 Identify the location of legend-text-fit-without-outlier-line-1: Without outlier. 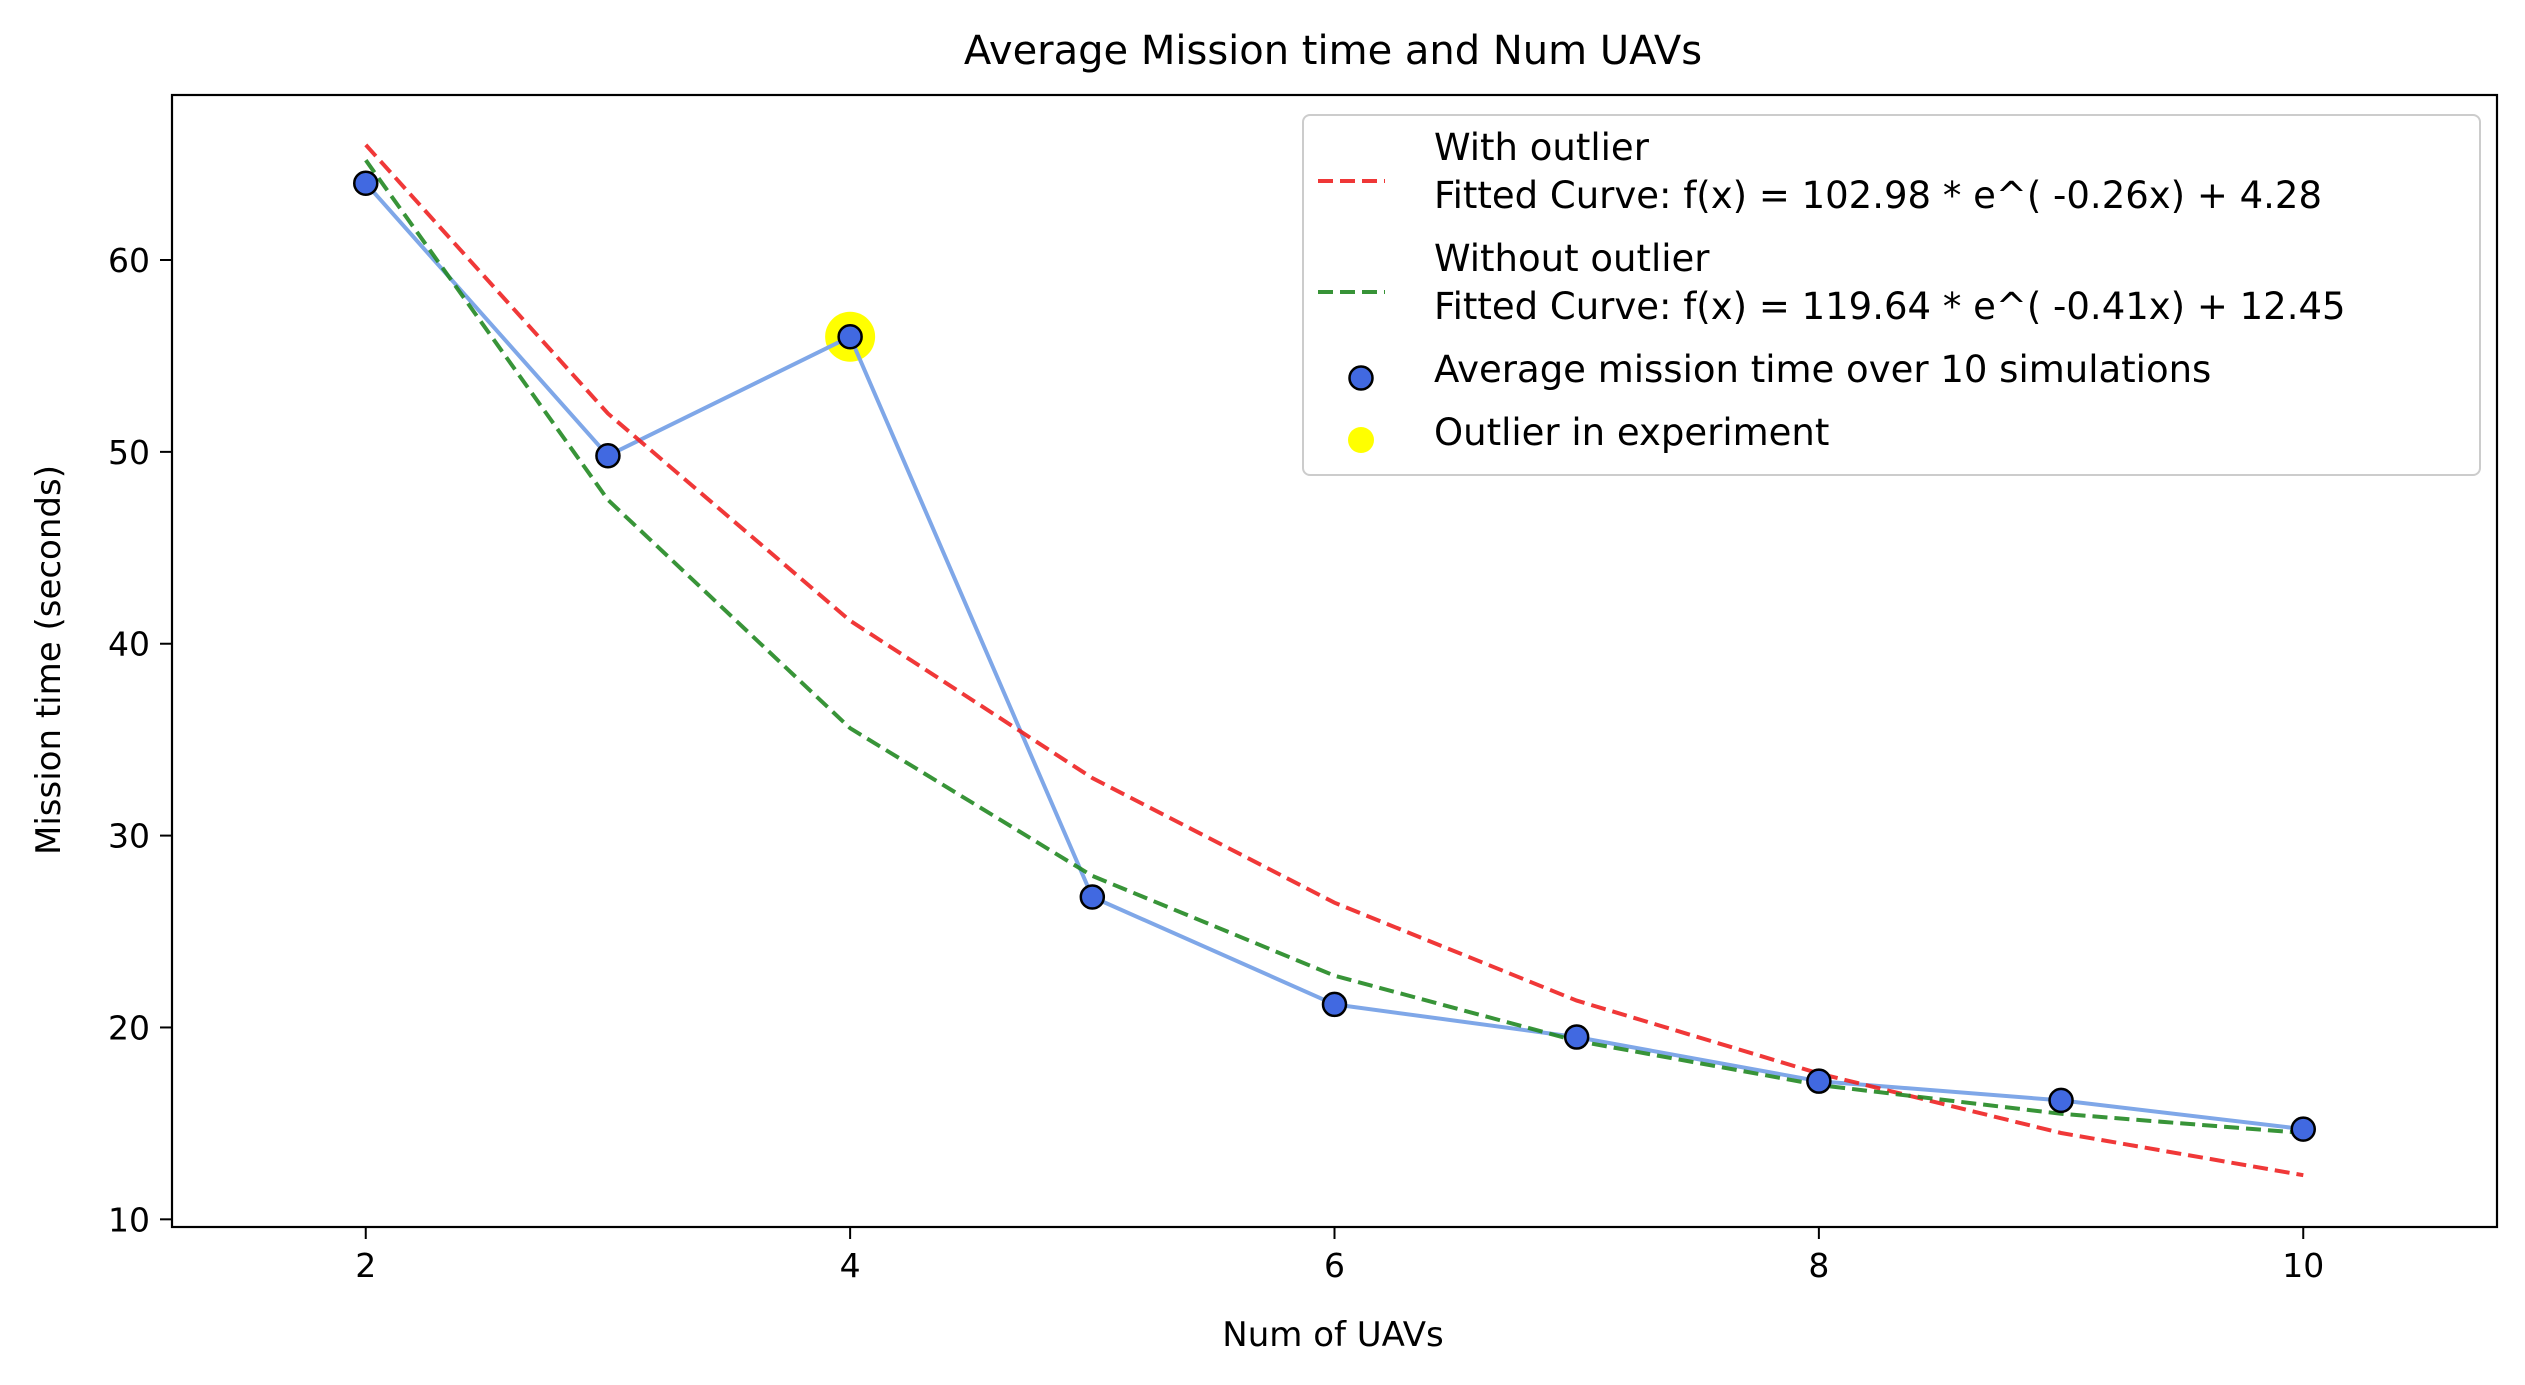
(1572, 258).